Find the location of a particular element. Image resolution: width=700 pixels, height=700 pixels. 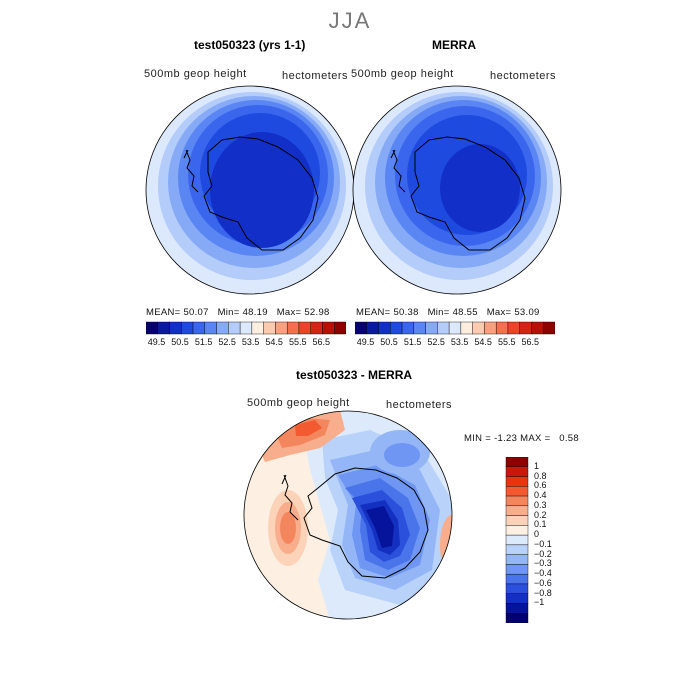

diff-minmax: MIN = -1.23 MAX = 0.58 is located at coordinates (521, 438).